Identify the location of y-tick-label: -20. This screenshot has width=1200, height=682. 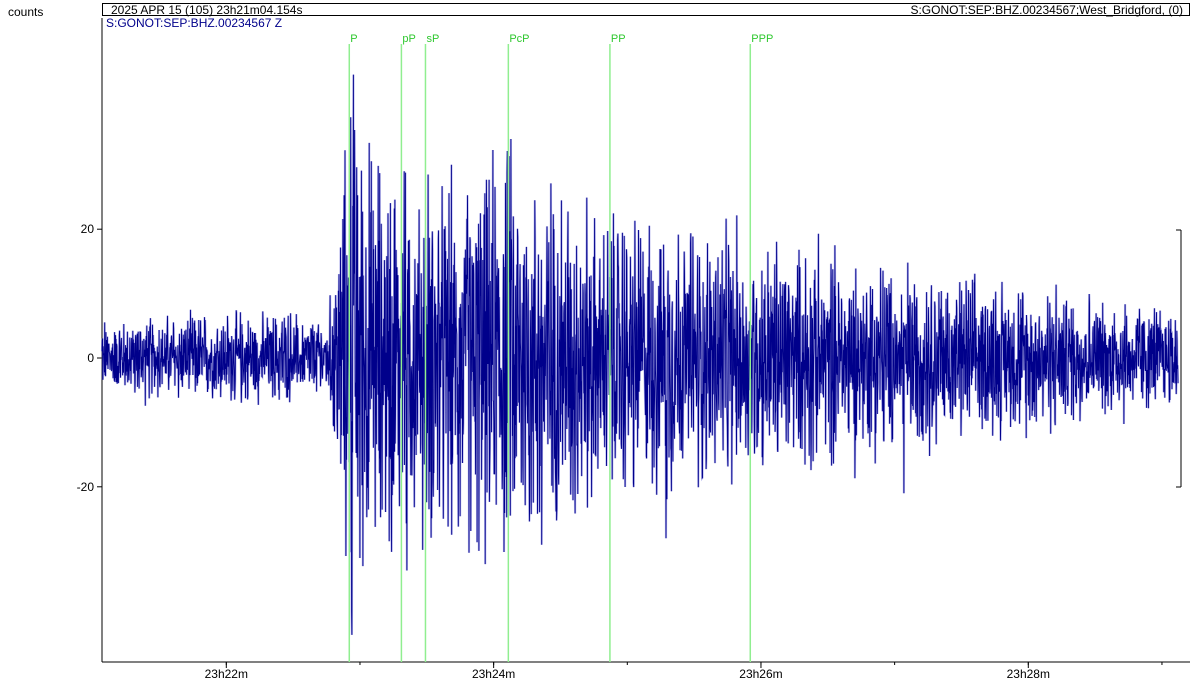
(86, 487).